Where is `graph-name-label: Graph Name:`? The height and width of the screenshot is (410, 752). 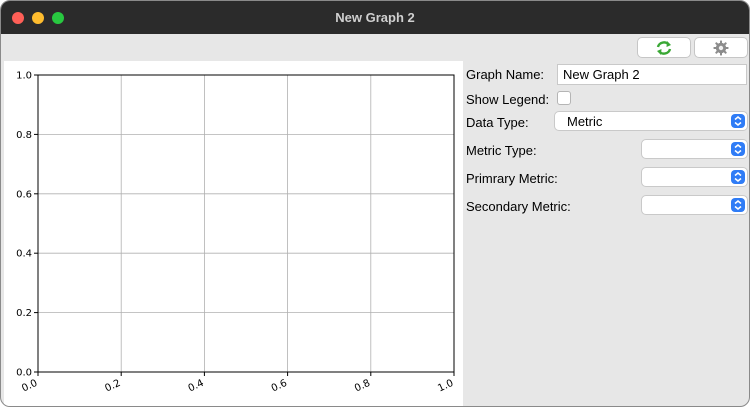
graph-name-label: Graph Name: is located at coordinates (505, 74).